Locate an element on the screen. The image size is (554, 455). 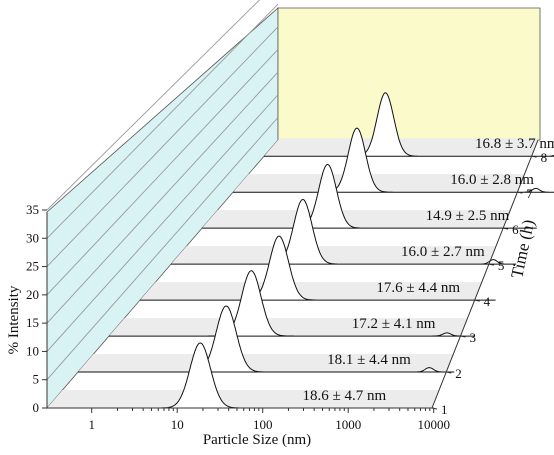
series-label-7: 16.0 ± 2.8 nm is located at coordinates (492, 180).